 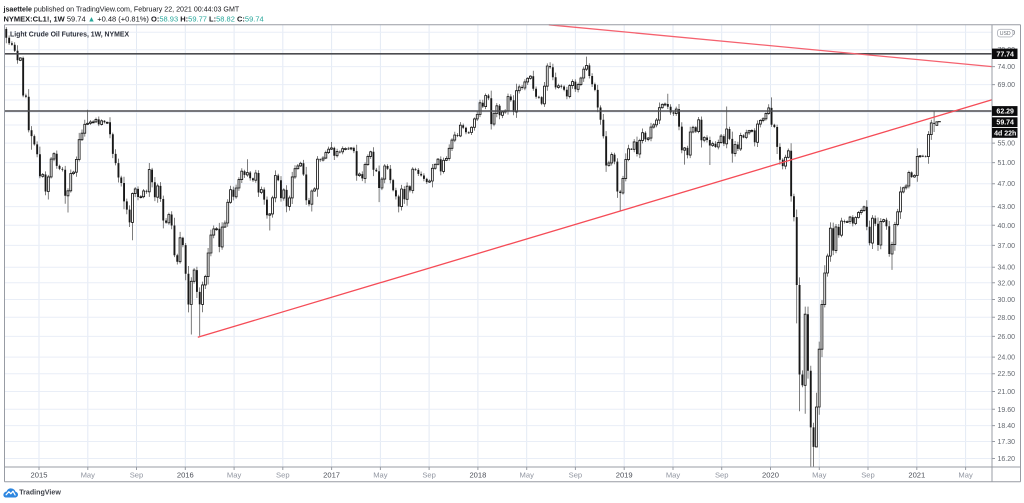 I want to click on svg-text: 37.00, so click(x=1007, y=246).